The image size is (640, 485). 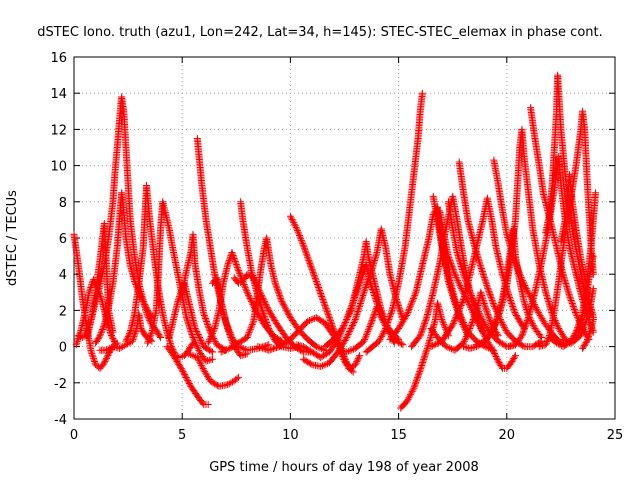 What do you see at coordinates (58, 130) in the screenshot?
I see `y-tick-label: 12` at bounding box center [58, 130].